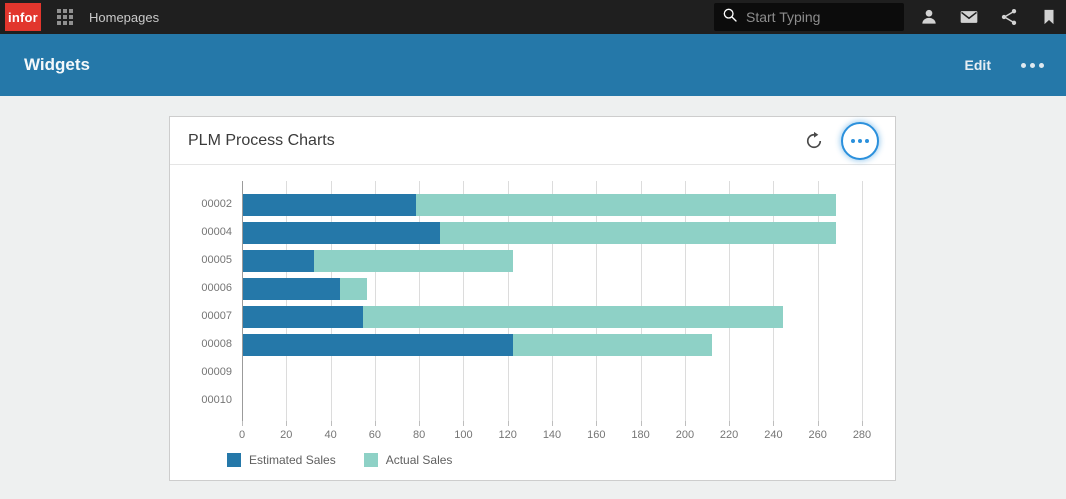 The width and height of the screenshot is (1066, 499). What do you see at coordinates (507, 435) in the screenshot?
I see `x-tick-label: 120` at bounding box center [507, 435].